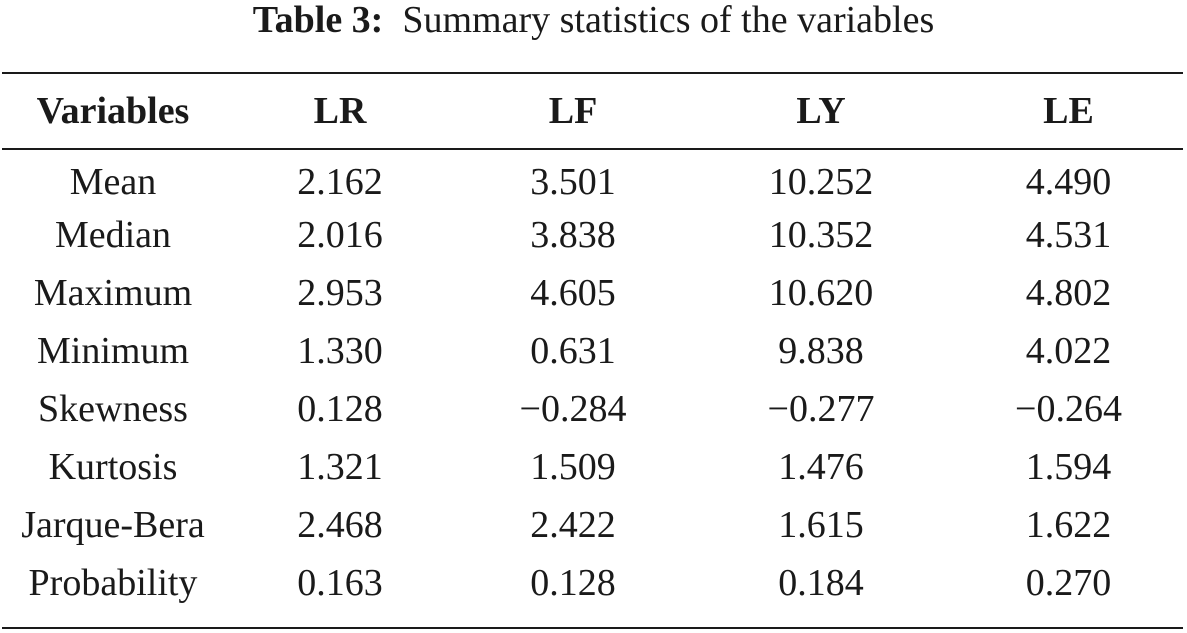  What do you see at coordinates (592, 73) in the screenshot?
I see `table-top-rule` at bounding box center [592, 73].